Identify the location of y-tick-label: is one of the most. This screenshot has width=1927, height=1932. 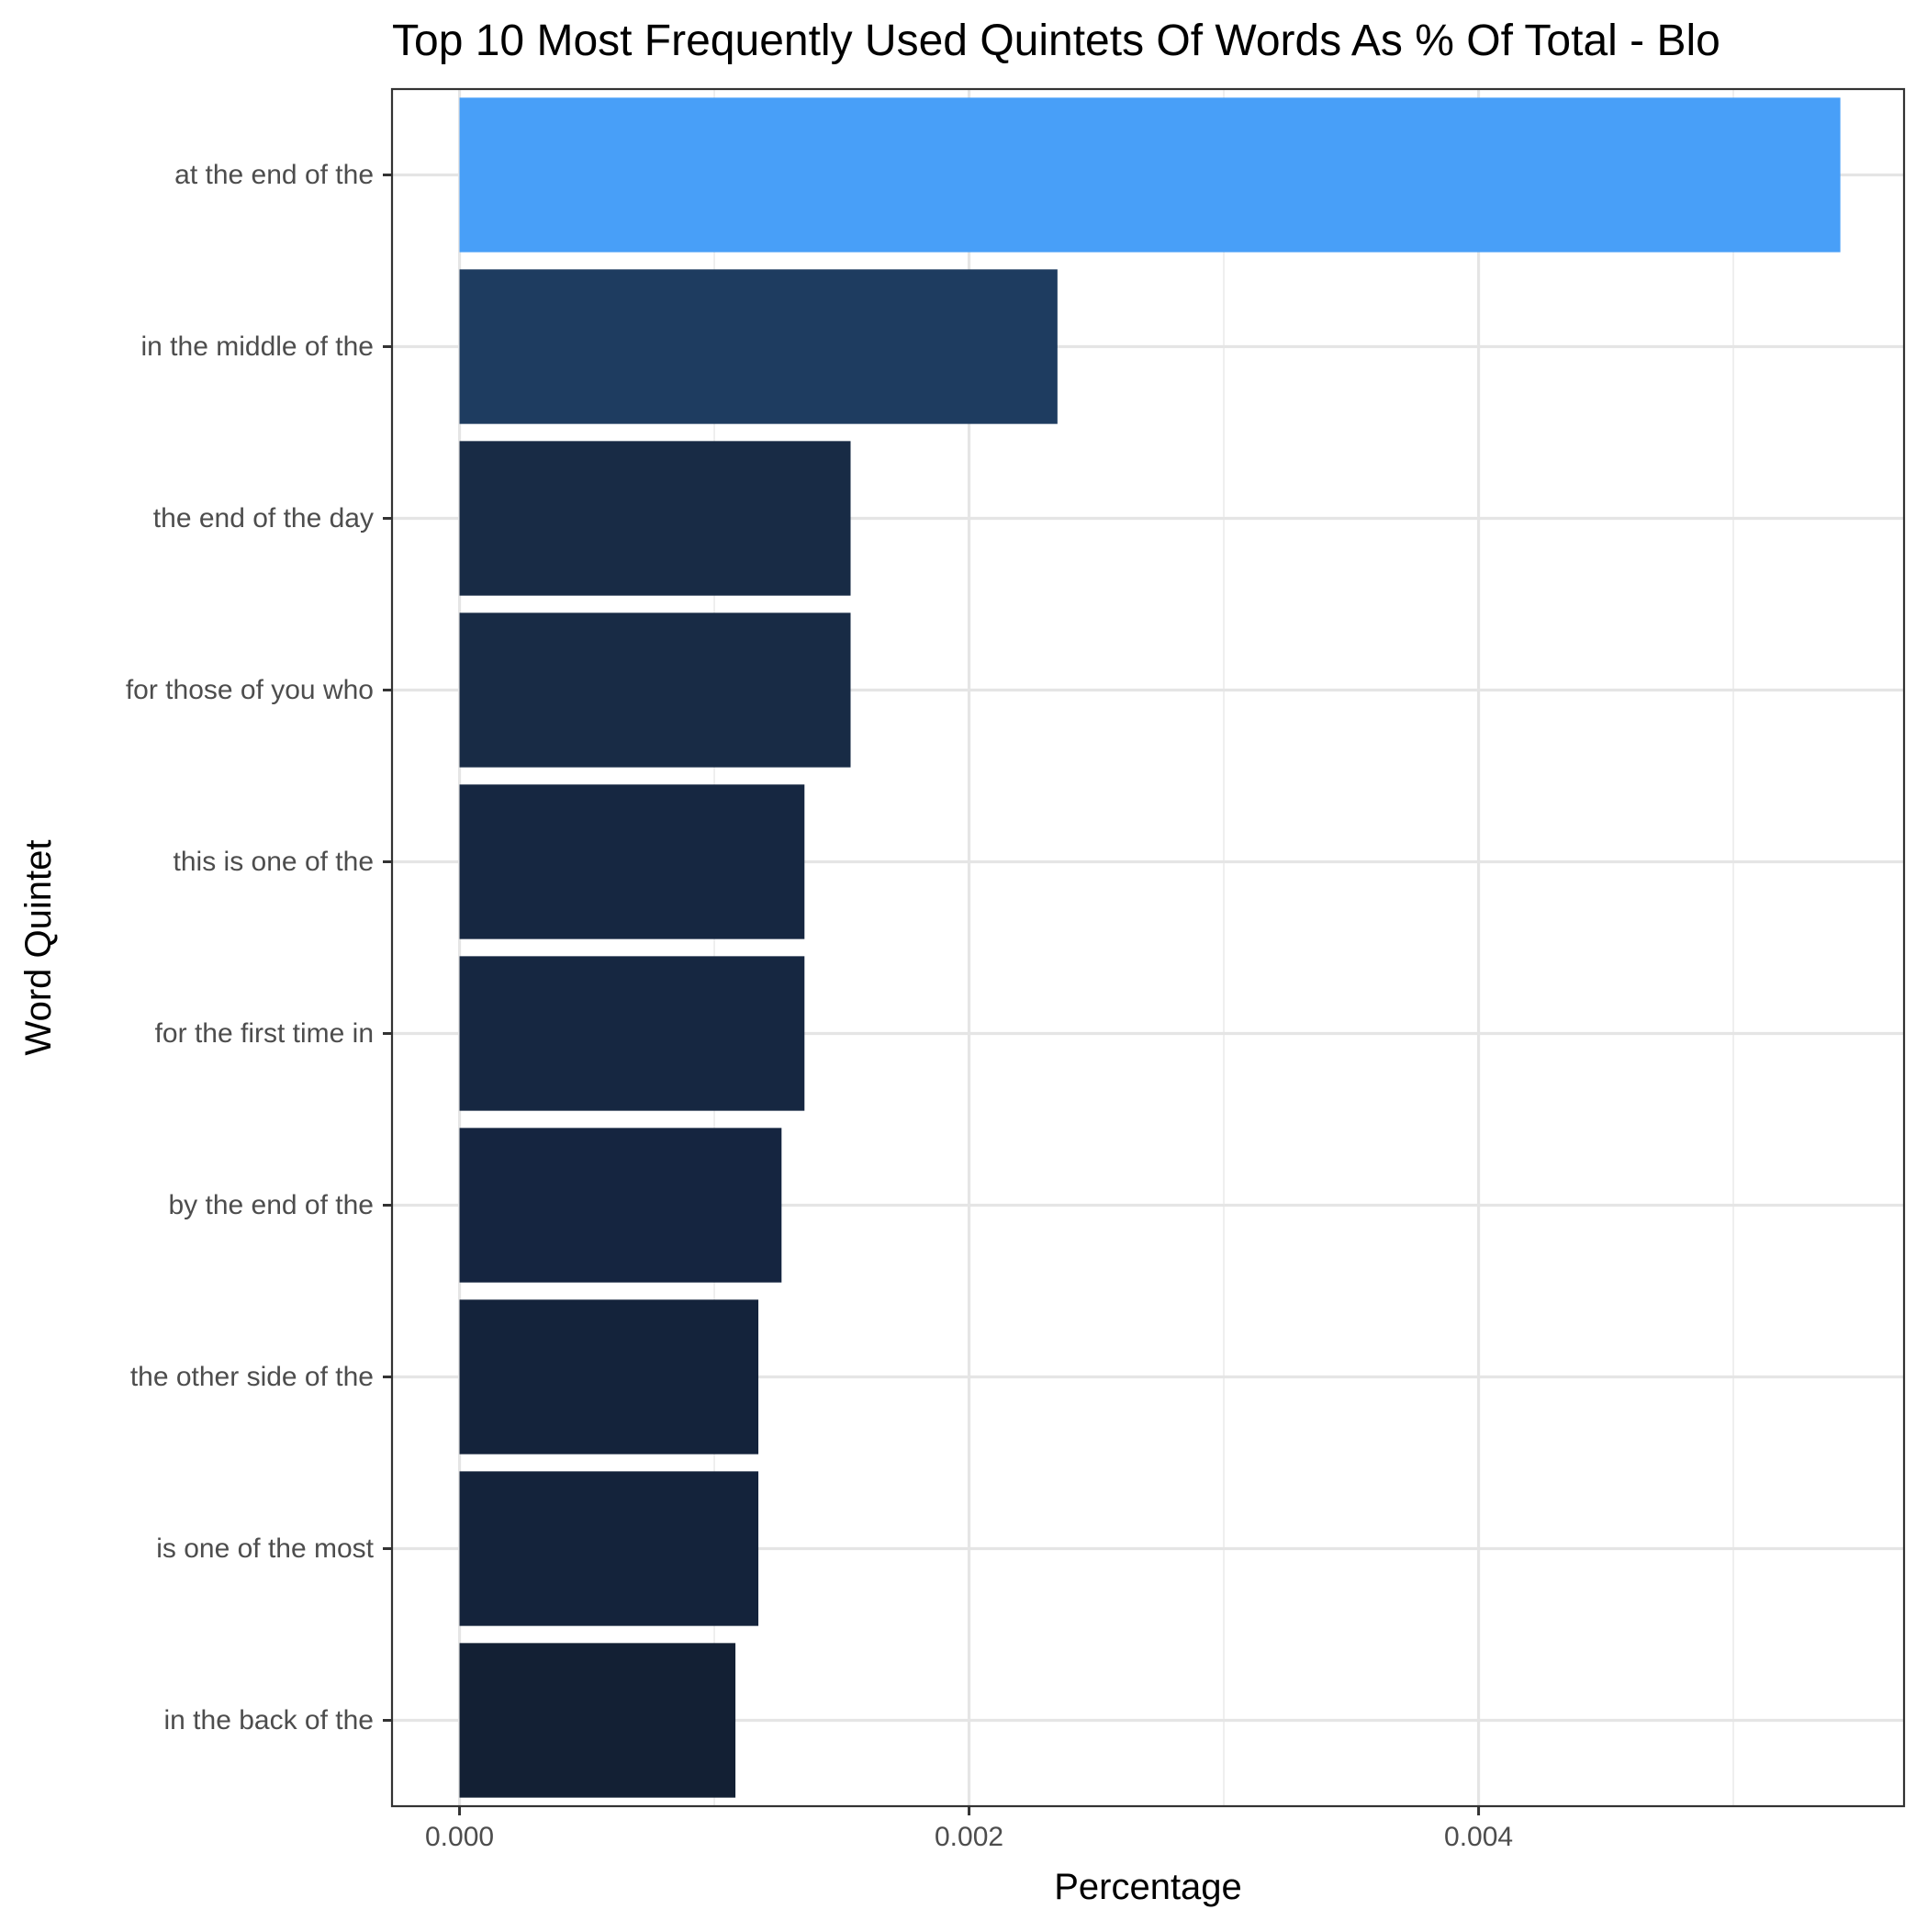
(265, 1548).